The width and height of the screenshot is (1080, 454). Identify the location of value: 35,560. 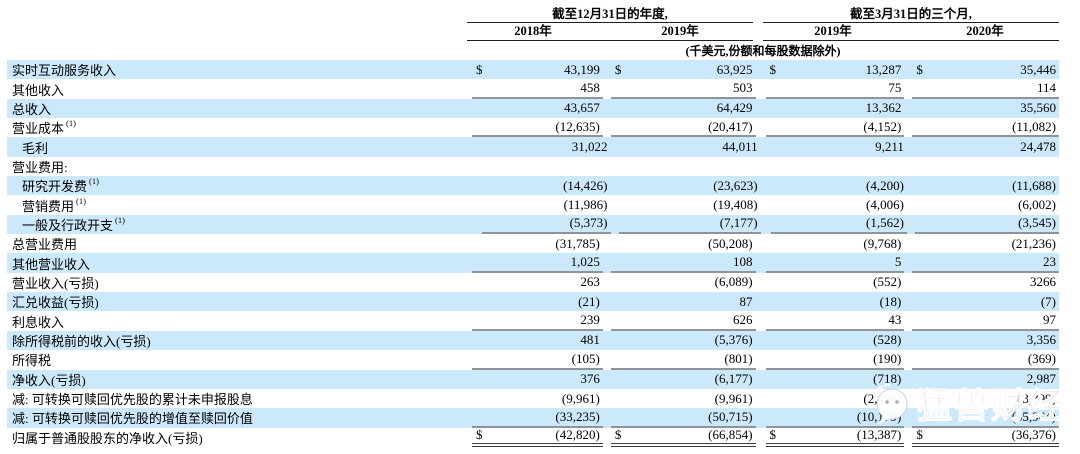
(1038, 108).